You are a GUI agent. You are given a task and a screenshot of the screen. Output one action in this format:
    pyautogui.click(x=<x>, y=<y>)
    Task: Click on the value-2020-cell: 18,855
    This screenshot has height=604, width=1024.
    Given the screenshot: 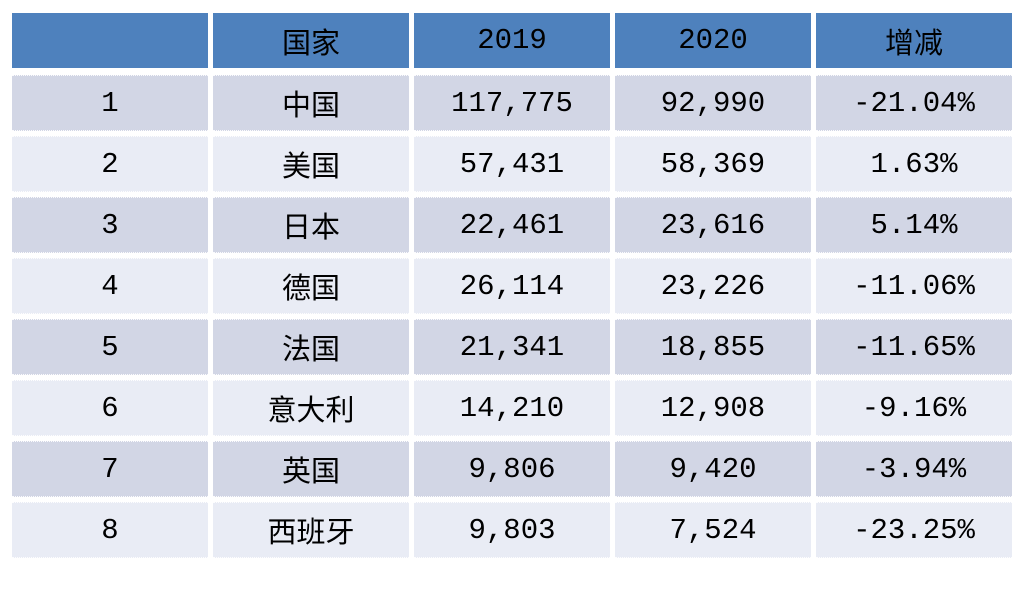 What is the action you would take?
    pyautogui.click(x=713, y=347)
    